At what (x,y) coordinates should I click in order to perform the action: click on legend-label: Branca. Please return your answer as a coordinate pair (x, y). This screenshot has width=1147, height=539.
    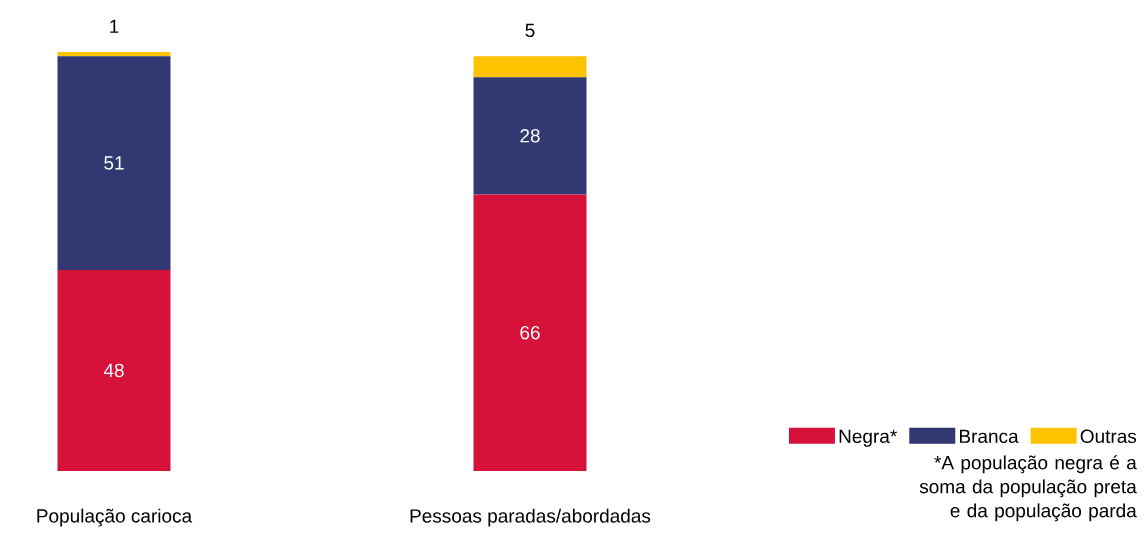
    Looking at the image, I should click on (989, 436).